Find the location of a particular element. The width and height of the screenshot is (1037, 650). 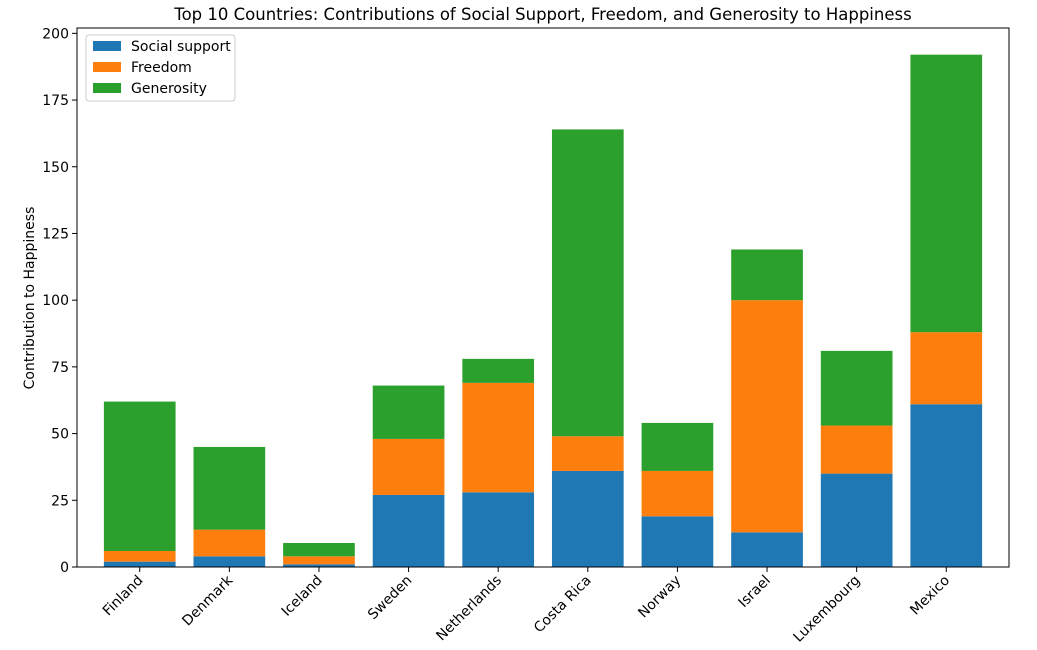

y-axis-label: Contribution to Happiness is located at coordinates (30, 298).